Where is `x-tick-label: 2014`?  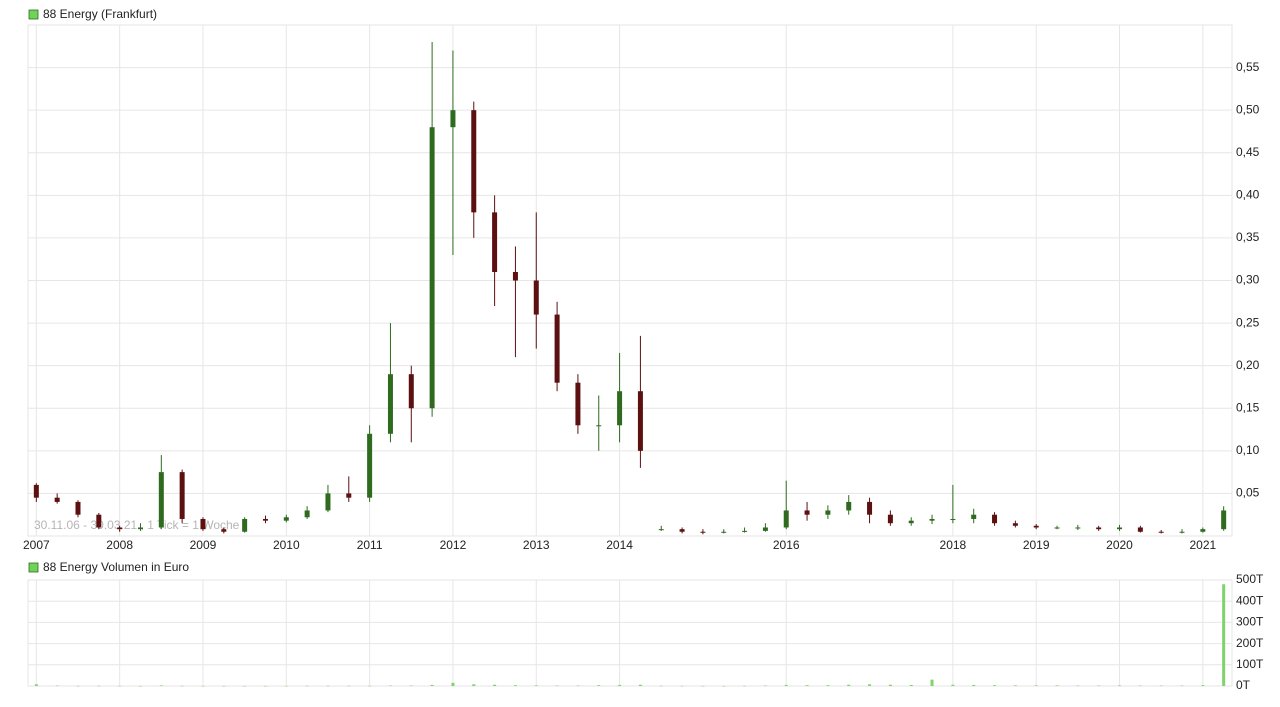 x-tick-label: 2014 is located at coordinates (619, 545).